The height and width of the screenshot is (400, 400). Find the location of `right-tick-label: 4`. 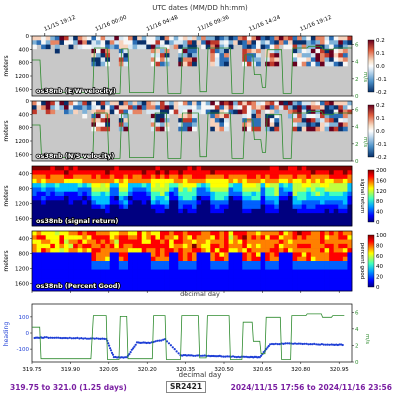

right-tick-label: 4 is located at coordinates (357, 128).